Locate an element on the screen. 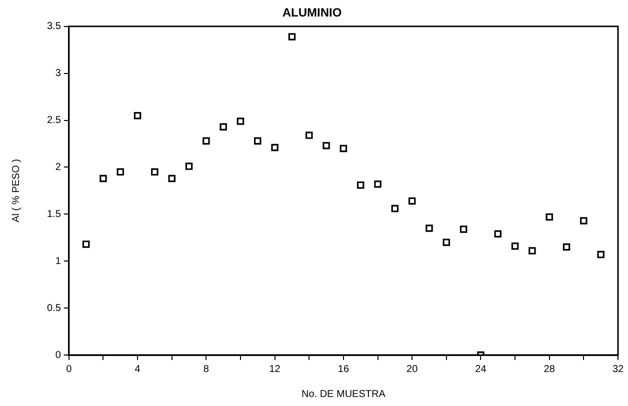 Image resolution: width=628 pixels, height=406 pixels. y-tick-label: 1 is located at coordinates (58, 261).